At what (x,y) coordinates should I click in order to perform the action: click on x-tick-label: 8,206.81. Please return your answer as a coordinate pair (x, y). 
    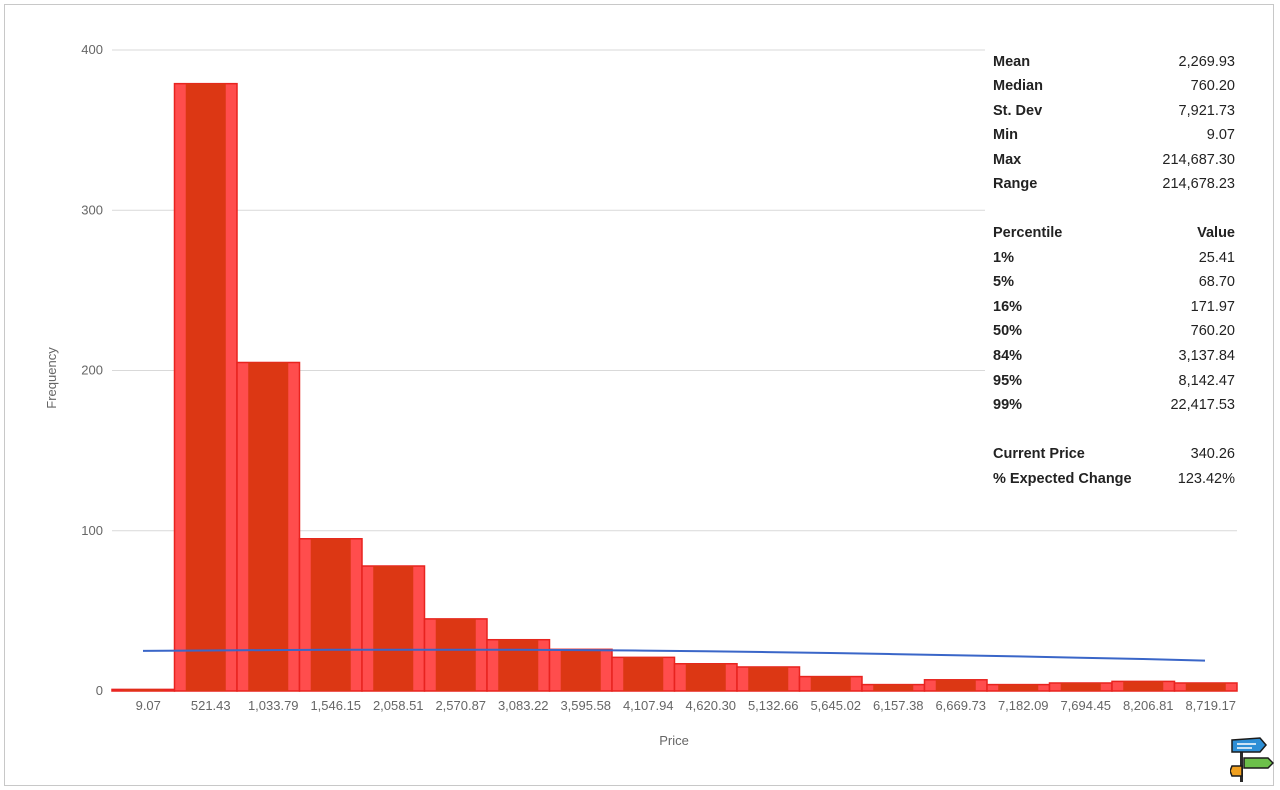
    Looking at the image, I should click on (1148, 705).